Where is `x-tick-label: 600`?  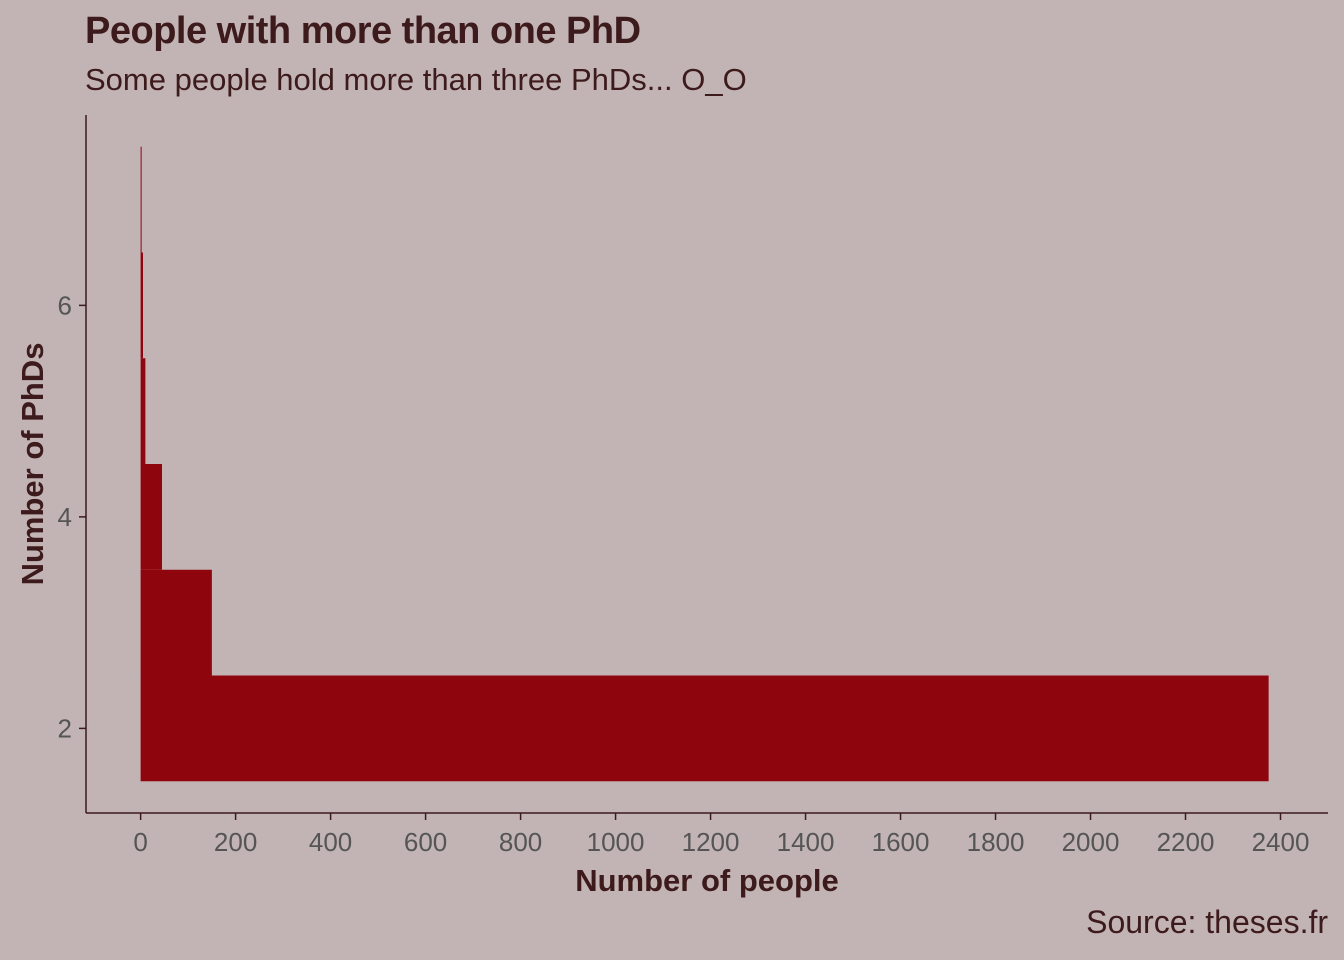 x-tick-label: 600 is located at coordinates (425, 842).